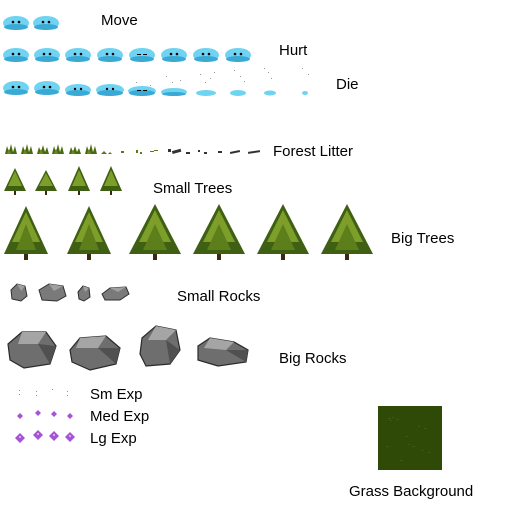  Describe the element at coordinates (113, 438) in the screenshot. I see `label-lg-exp: Lg Exp` at that location.